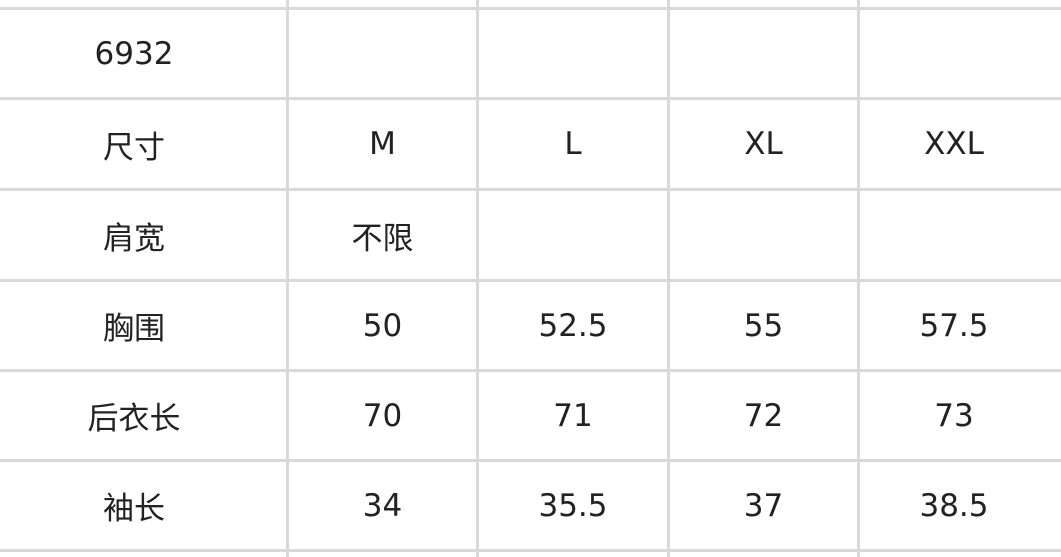 The height and width of the screenshot is (557, 1061). I want to click on table-cell: M, so click(382, 144).